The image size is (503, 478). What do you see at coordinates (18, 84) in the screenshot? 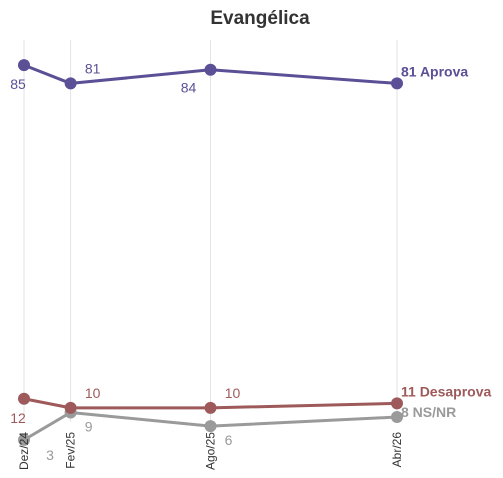
I see `data-label: 85` at bounding box center [18, 84].